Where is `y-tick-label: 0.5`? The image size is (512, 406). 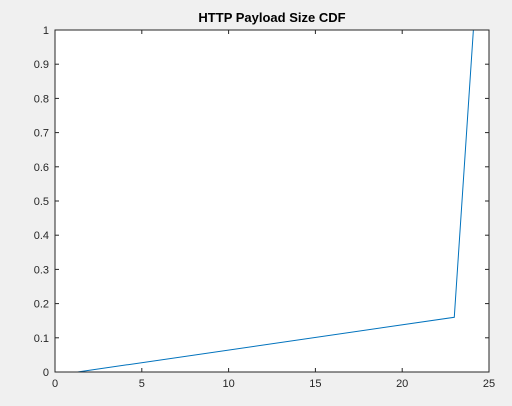
y-tick-label: 0.5 is located at coordinates (41, 202).